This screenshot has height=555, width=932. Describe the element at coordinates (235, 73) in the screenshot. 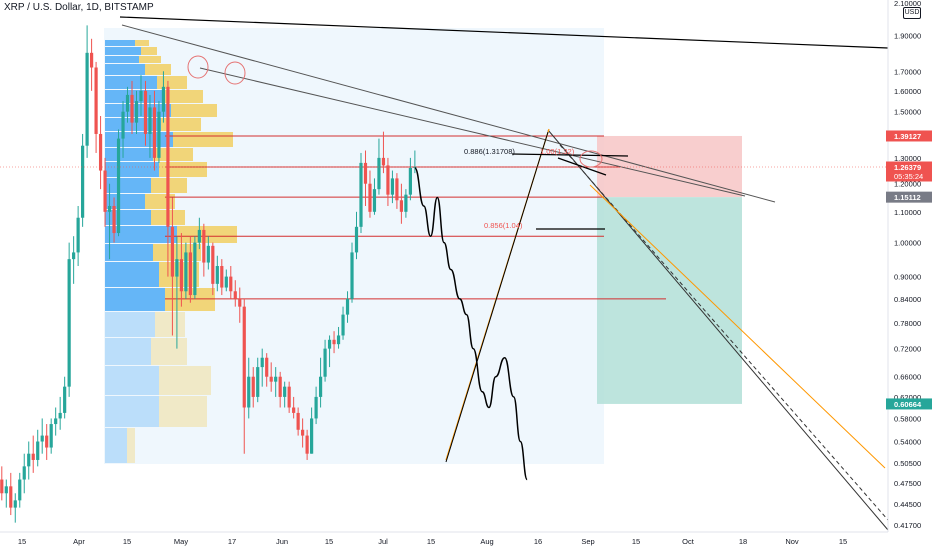

I see `high-marker-circle` at that location.